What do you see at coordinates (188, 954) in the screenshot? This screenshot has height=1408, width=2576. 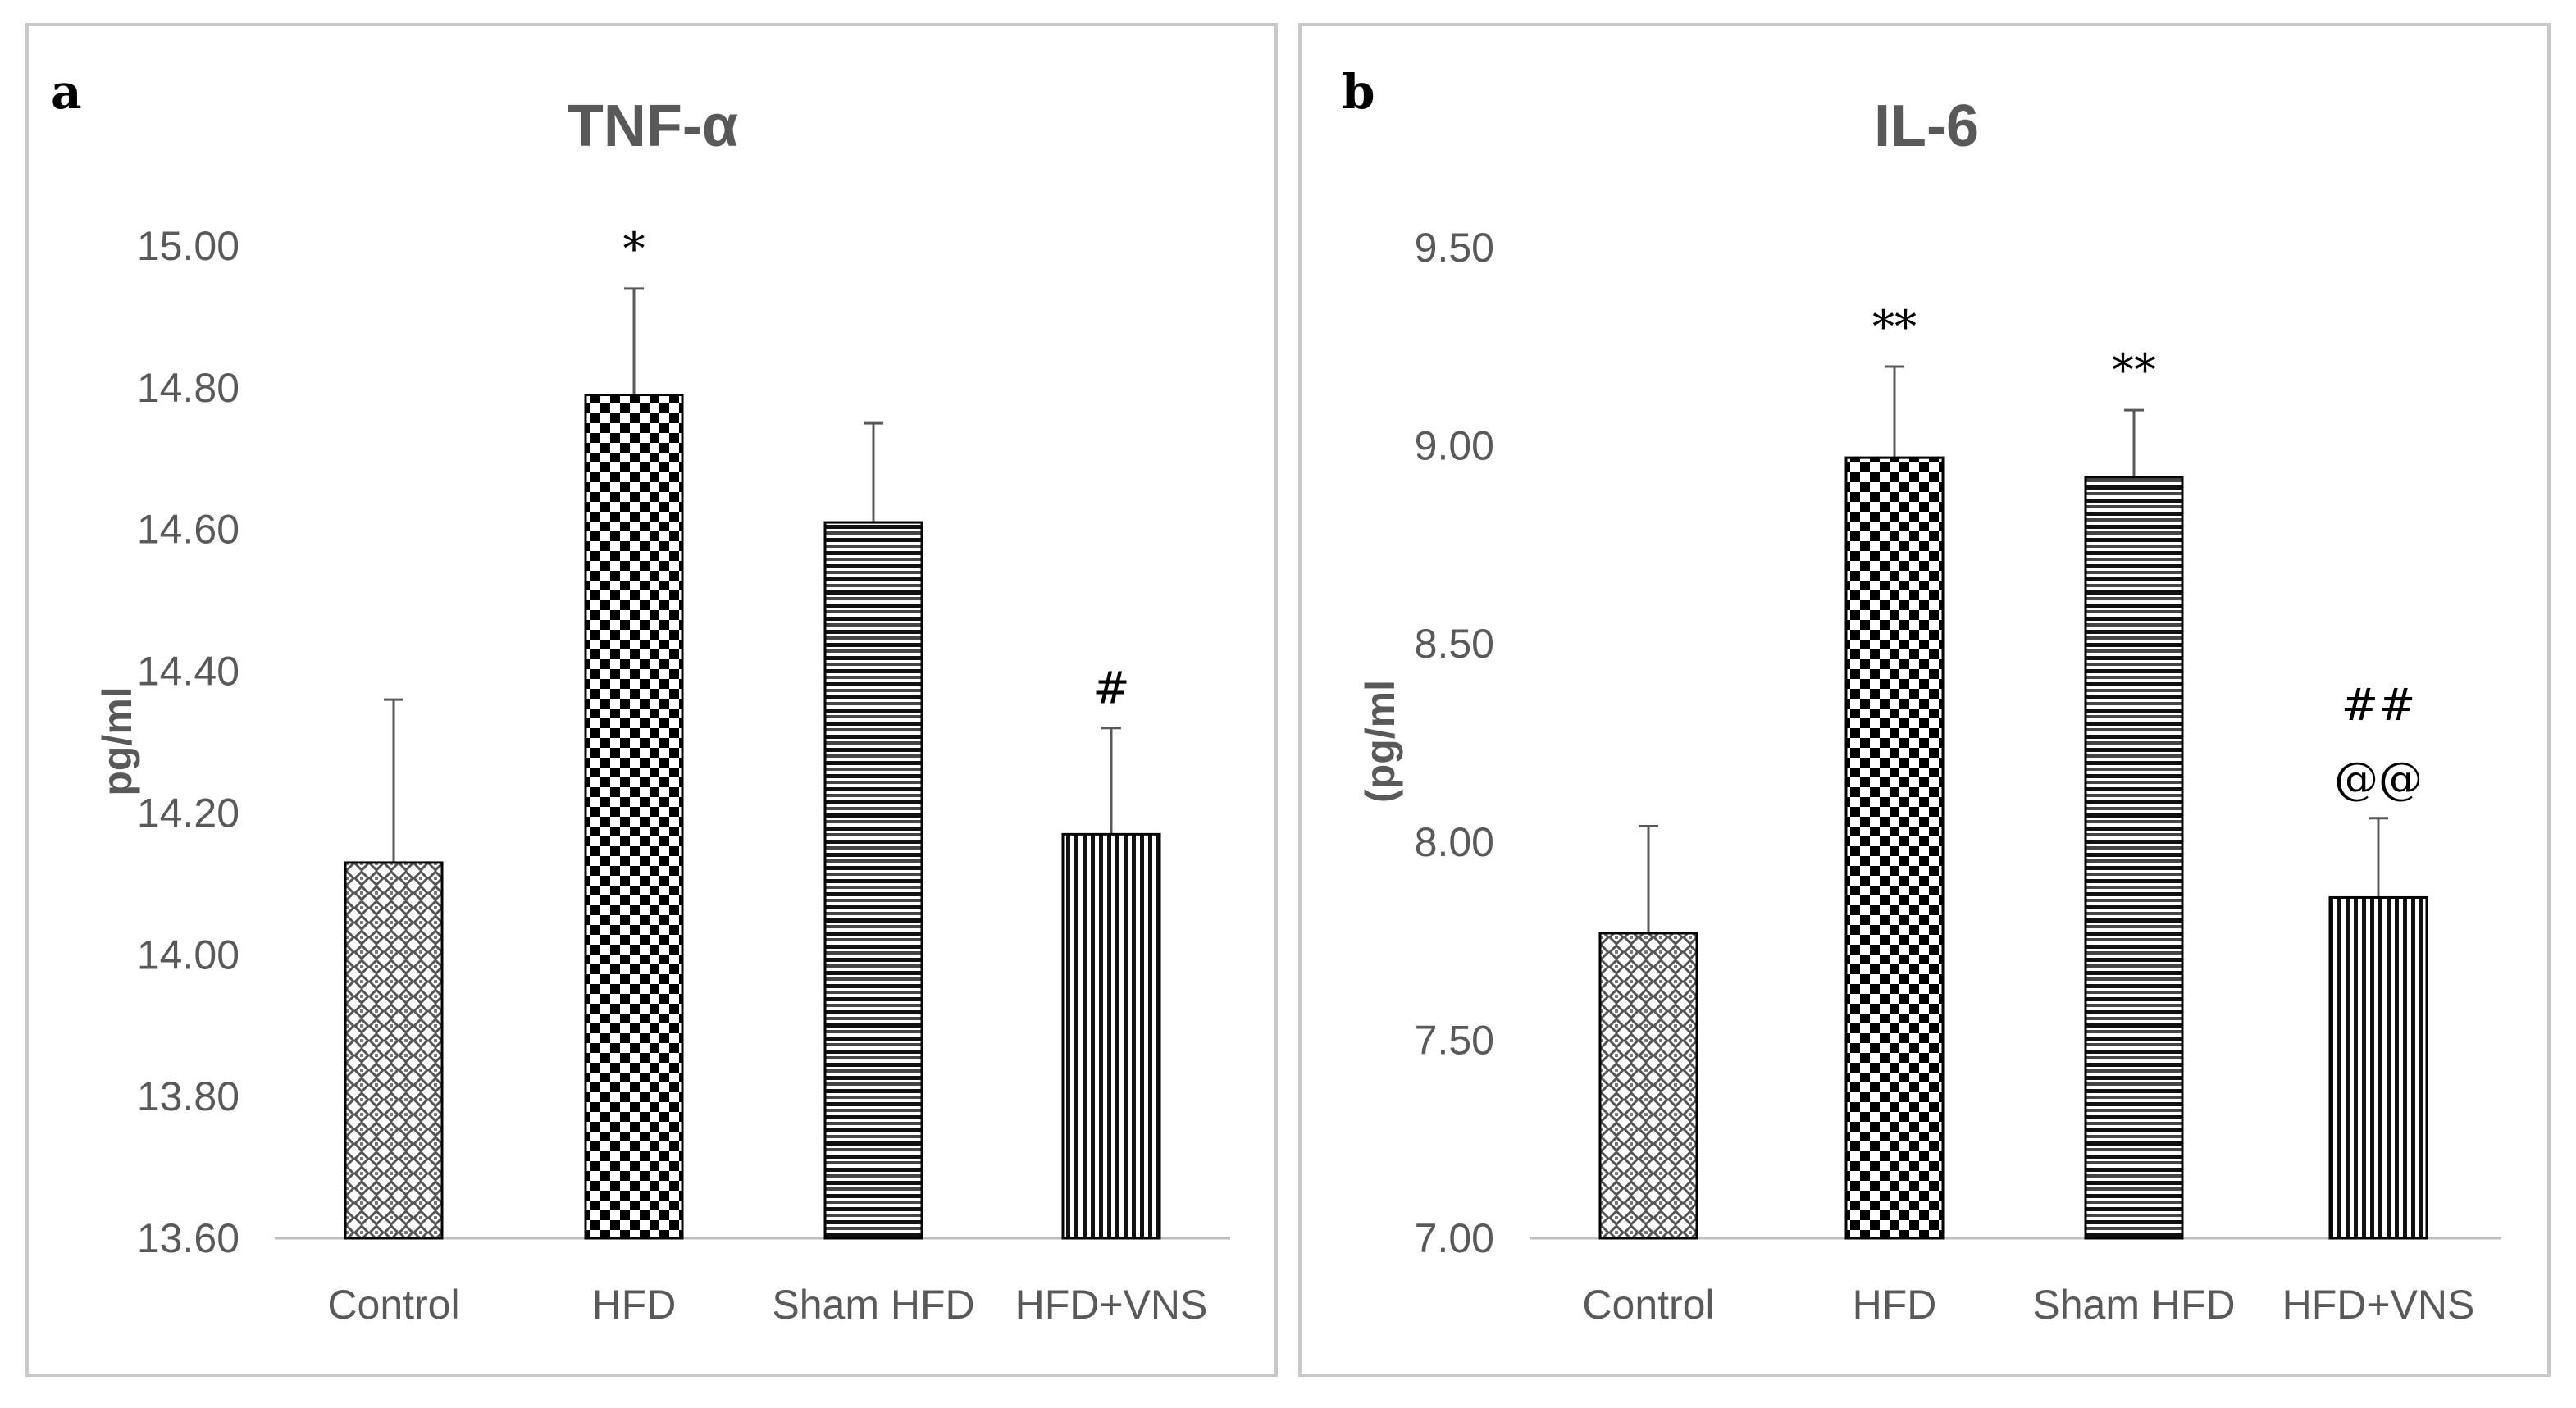 I see `panel-a-ytick-label: 14.00` at bounding box center [188, 954].